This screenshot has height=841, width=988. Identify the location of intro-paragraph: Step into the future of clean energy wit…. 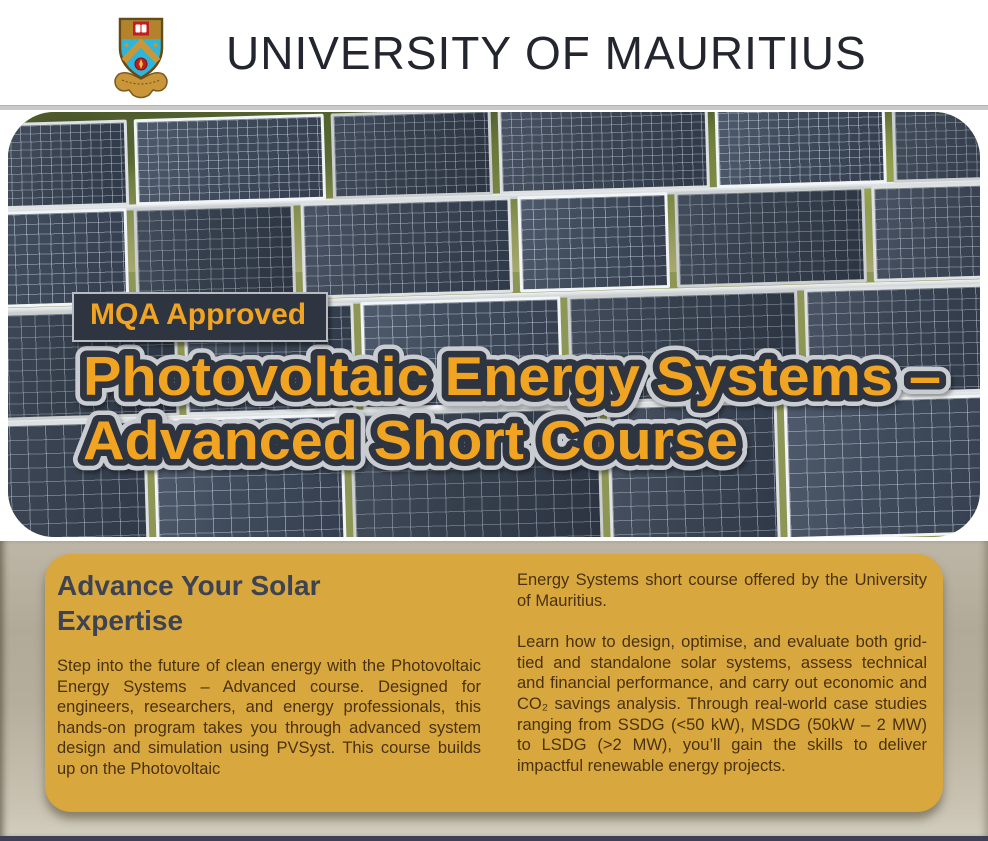
(269, 717).